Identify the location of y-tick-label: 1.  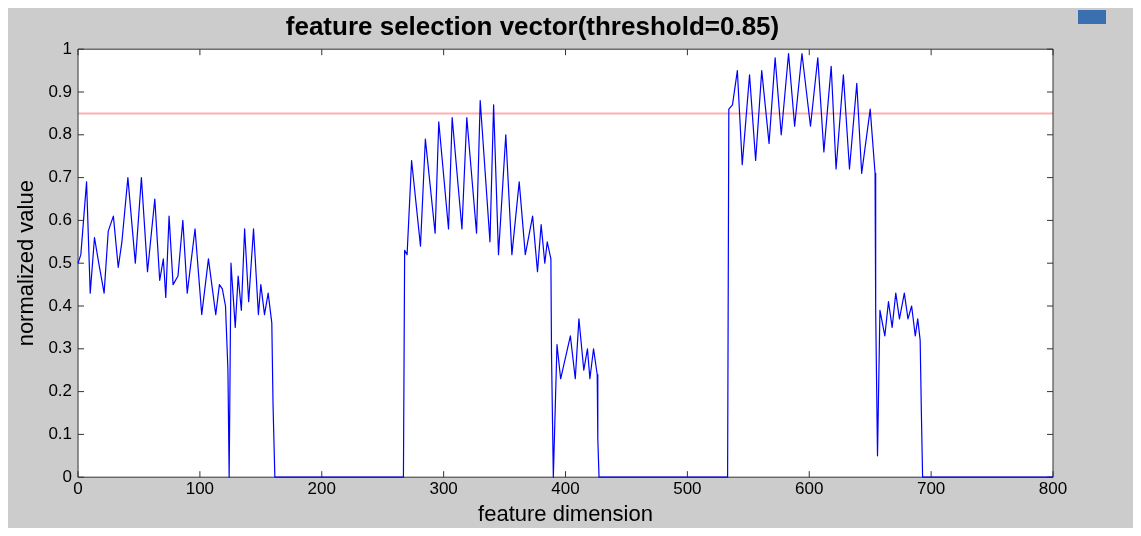
(67, 48).